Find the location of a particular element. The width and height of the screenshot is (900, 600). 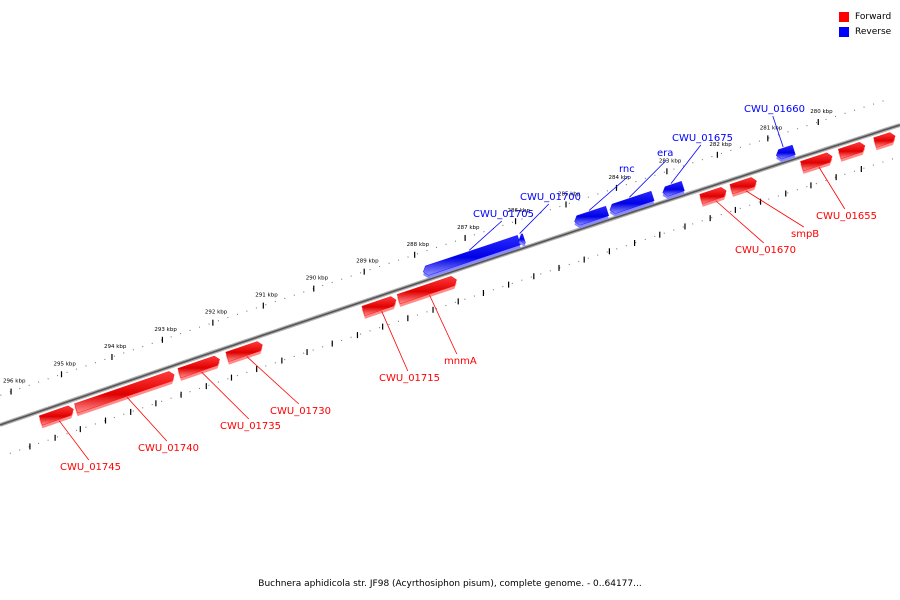

gene-mnmA is located at coordinates (426, 290).